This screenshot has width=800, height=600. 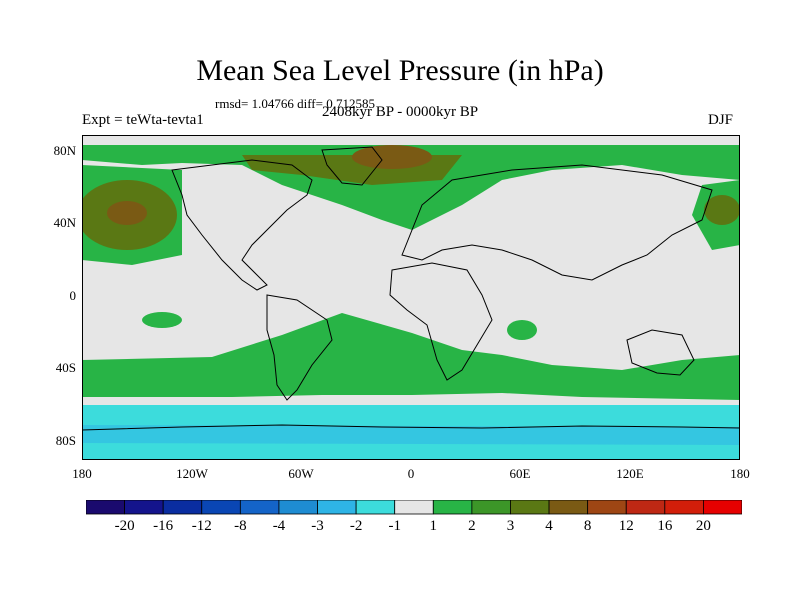 What do you see at coordinates (587, 526) in the screenshot?
I see `colorbar-label: 8` at bounding box center [587, 526].